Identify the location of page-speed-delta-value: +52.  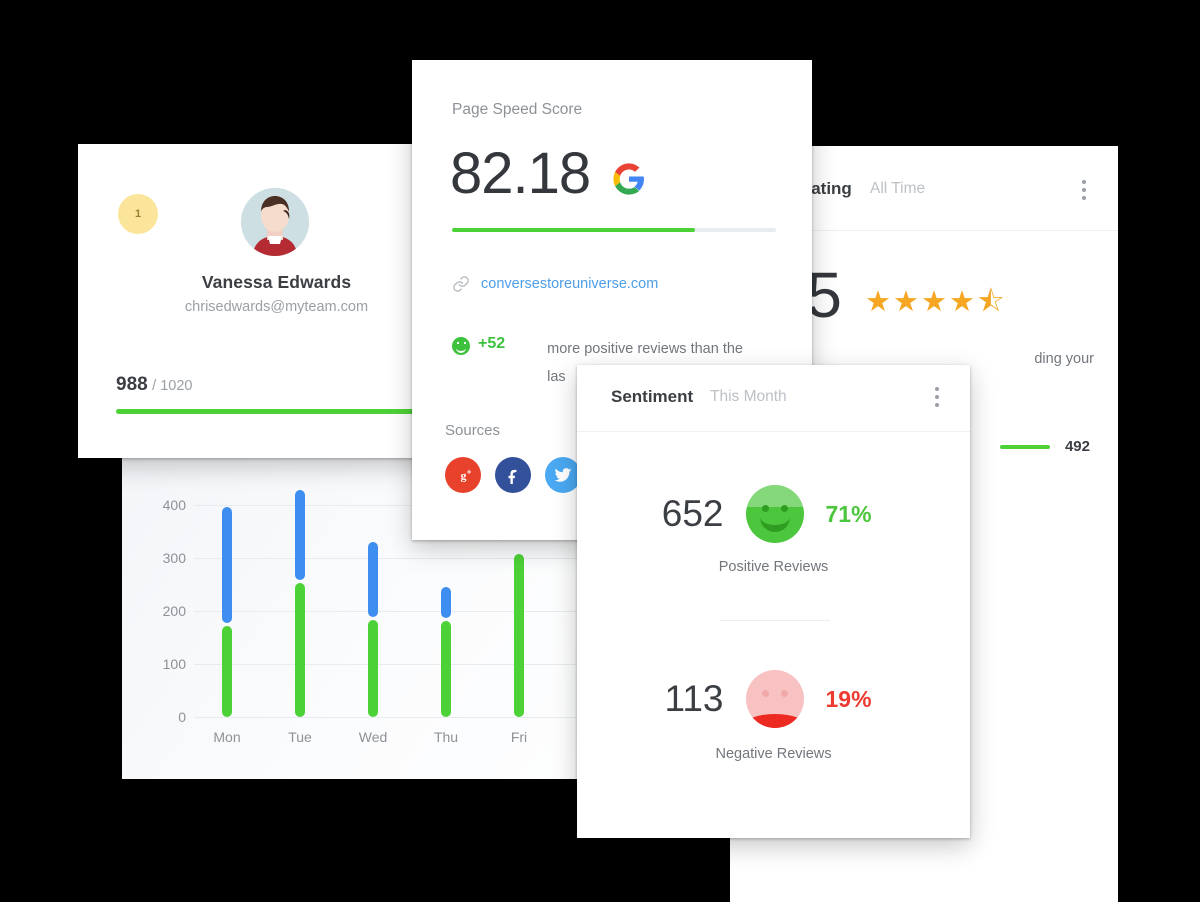
(492, 343).